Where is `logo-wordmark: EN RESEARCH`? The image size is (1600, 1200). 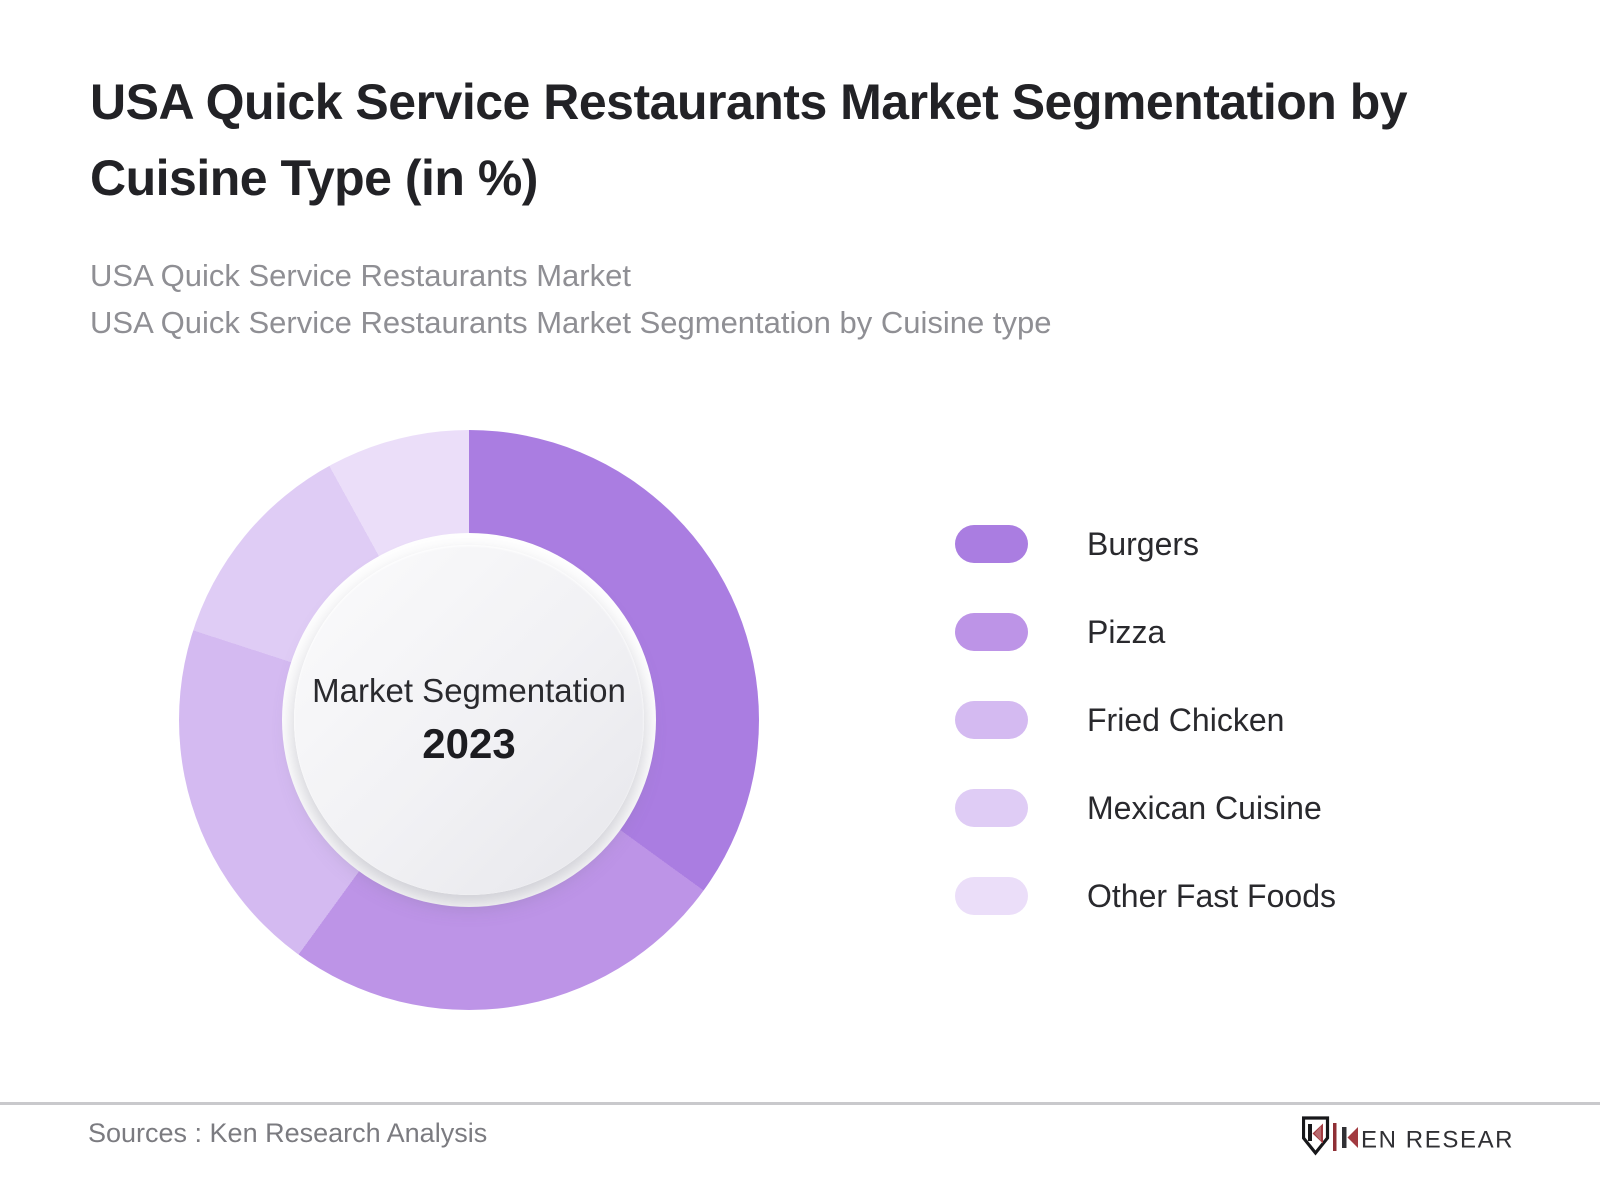 logo-wordmark: EN RESEARCH is located at coordinates (1446, 1140).